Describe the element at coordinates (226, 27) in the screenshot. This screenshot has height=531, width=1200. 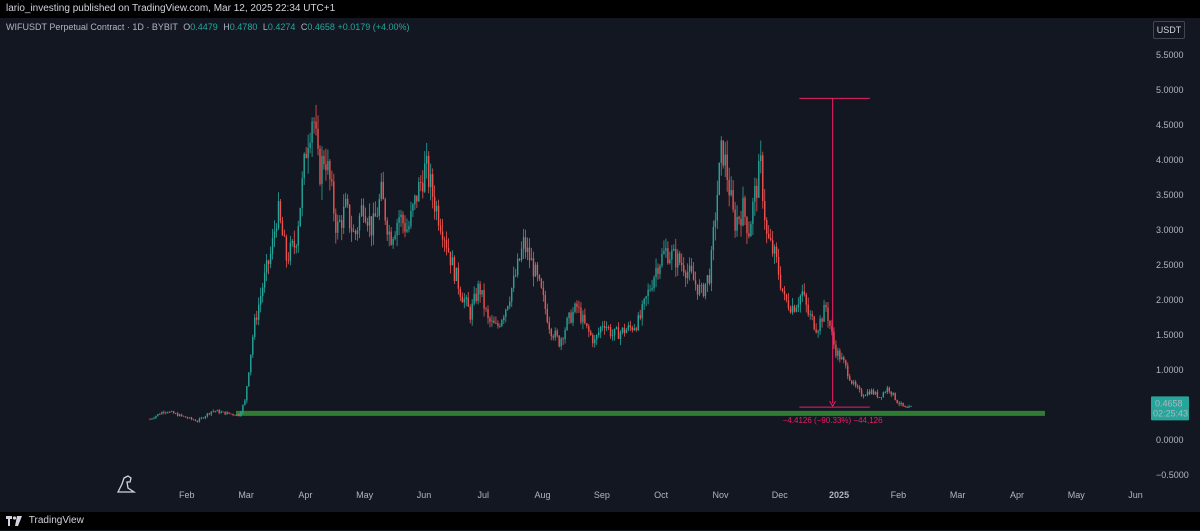
I see `high-label: H` at that location.